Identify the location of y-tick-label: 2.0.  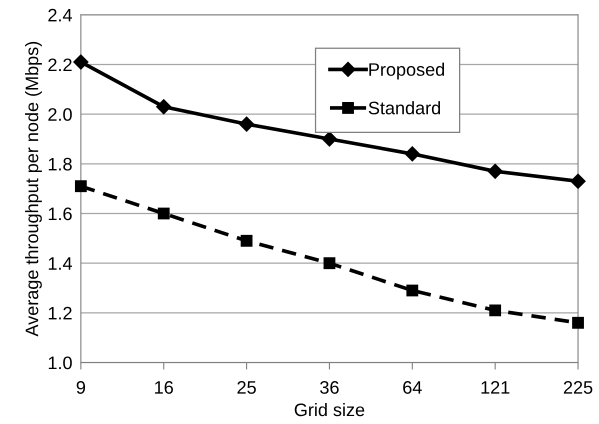
(60, 114).